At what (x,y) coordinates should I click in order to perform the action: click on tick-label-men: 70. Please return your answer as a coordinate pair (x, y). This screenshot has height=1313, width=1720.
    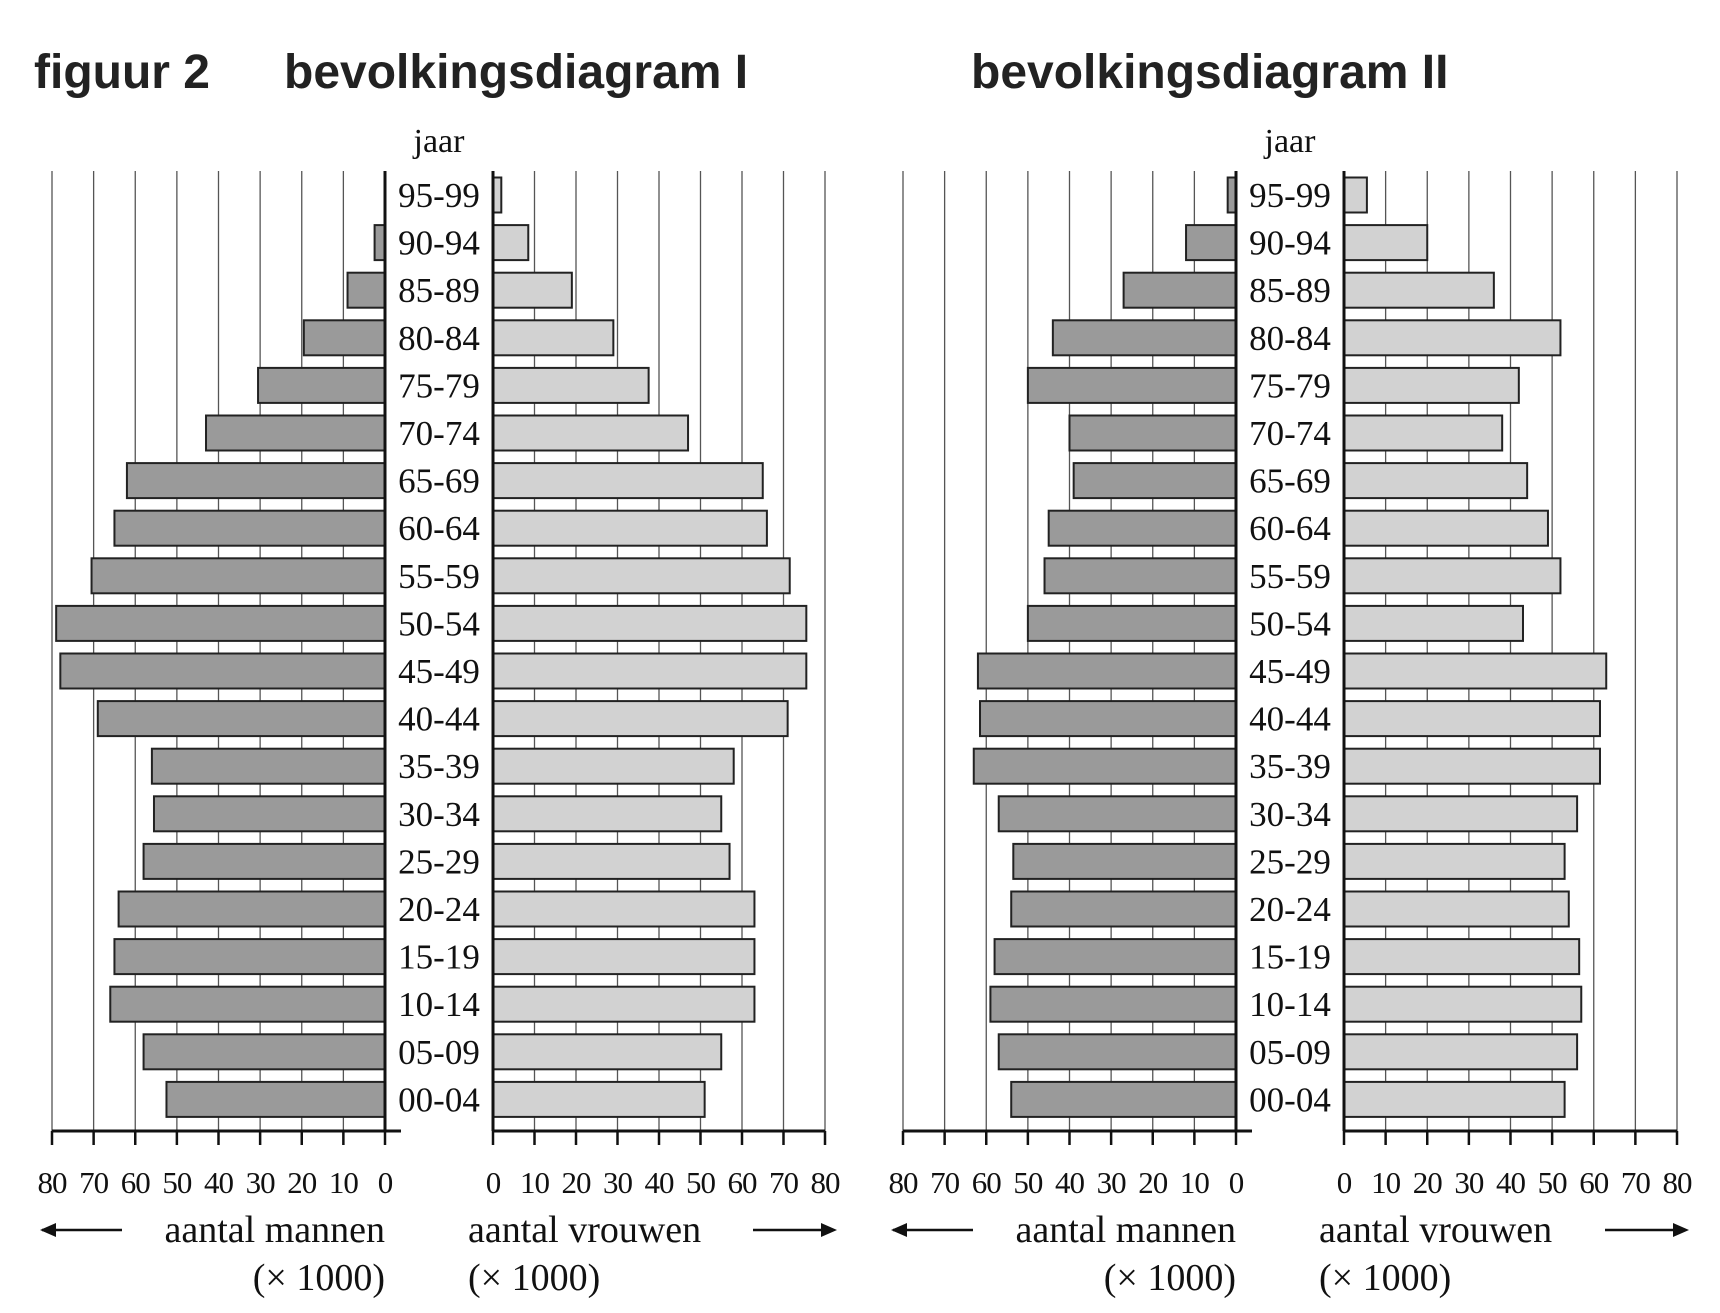
    Looking at the image, I should click on (945, 1182).